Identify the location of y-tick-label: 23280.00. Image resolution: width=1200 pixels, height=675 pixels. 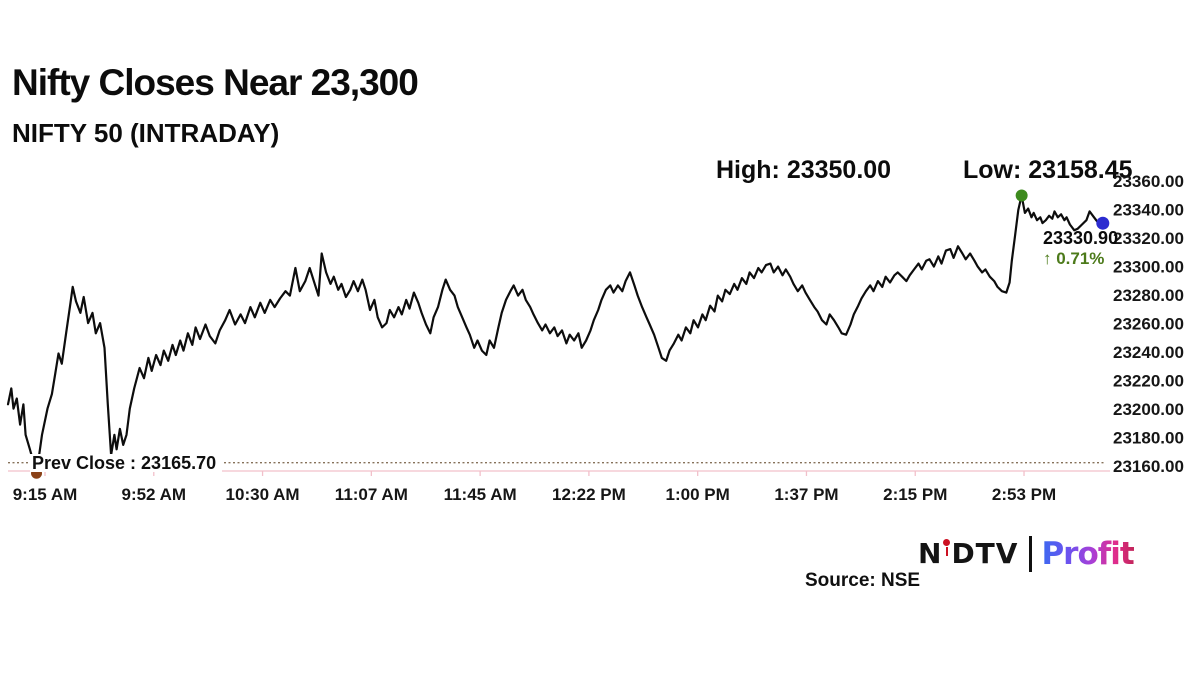
(1148, 295).